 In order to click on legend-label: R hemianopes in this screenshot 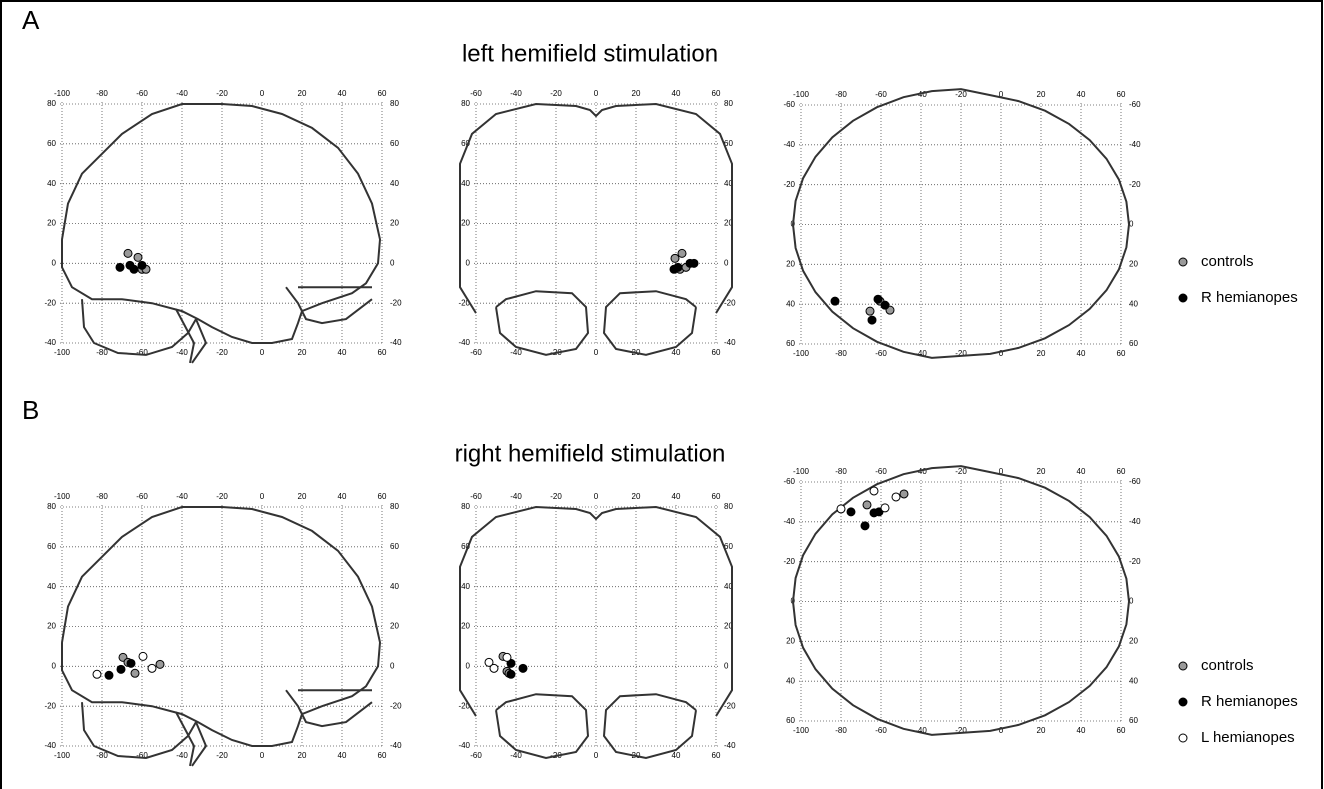, I will do `click(1249, 701)`.